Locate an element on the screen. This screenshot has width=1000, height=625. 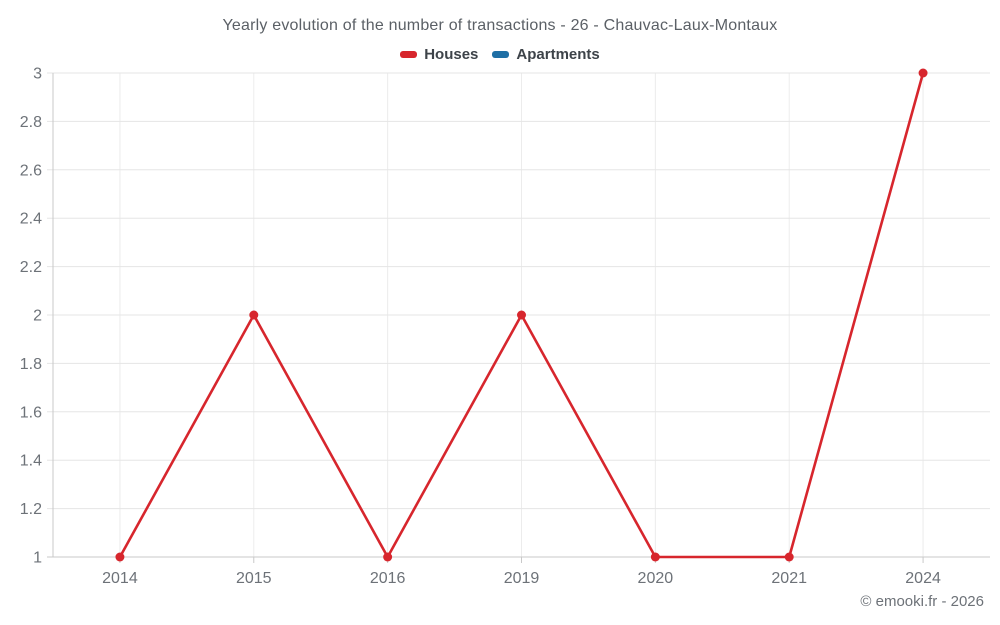
legend-item-houses: Houses is located at coordinates (439, 54).